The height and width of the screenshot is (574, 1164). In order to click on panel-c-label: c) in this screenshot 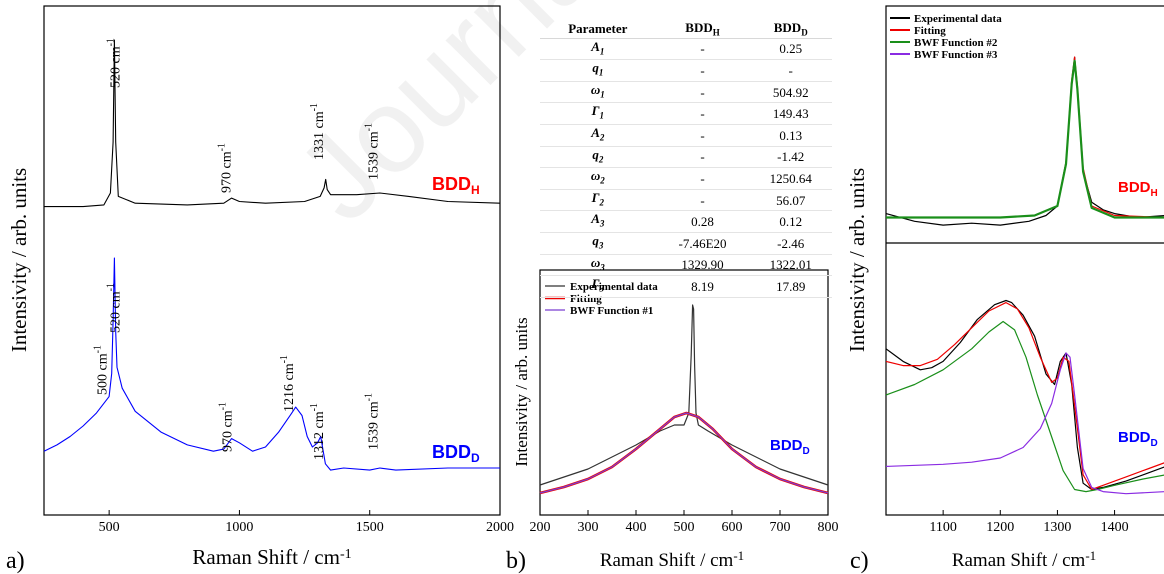, I will do `click(859, 561)`.